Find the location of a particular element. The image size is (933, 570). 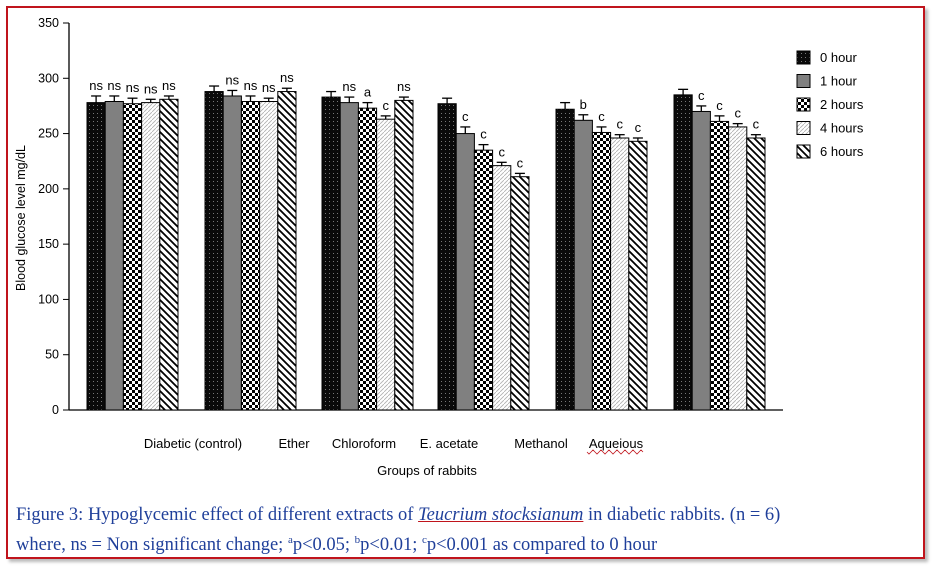

caption-part-a: p<0.05; is located at coordinates (323, 545).